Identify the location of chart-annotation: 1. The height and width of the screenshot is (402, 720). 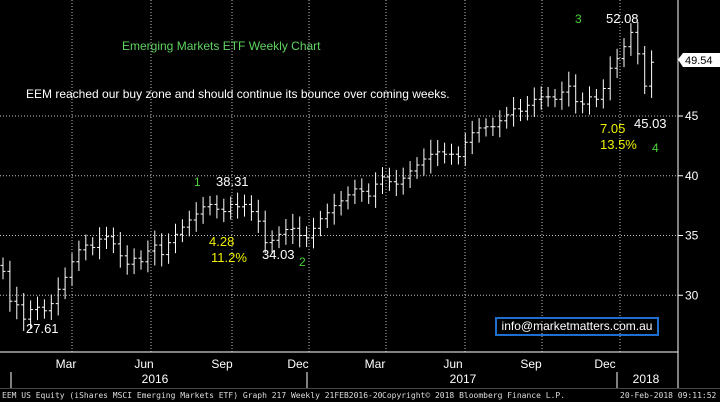
(197, 182).